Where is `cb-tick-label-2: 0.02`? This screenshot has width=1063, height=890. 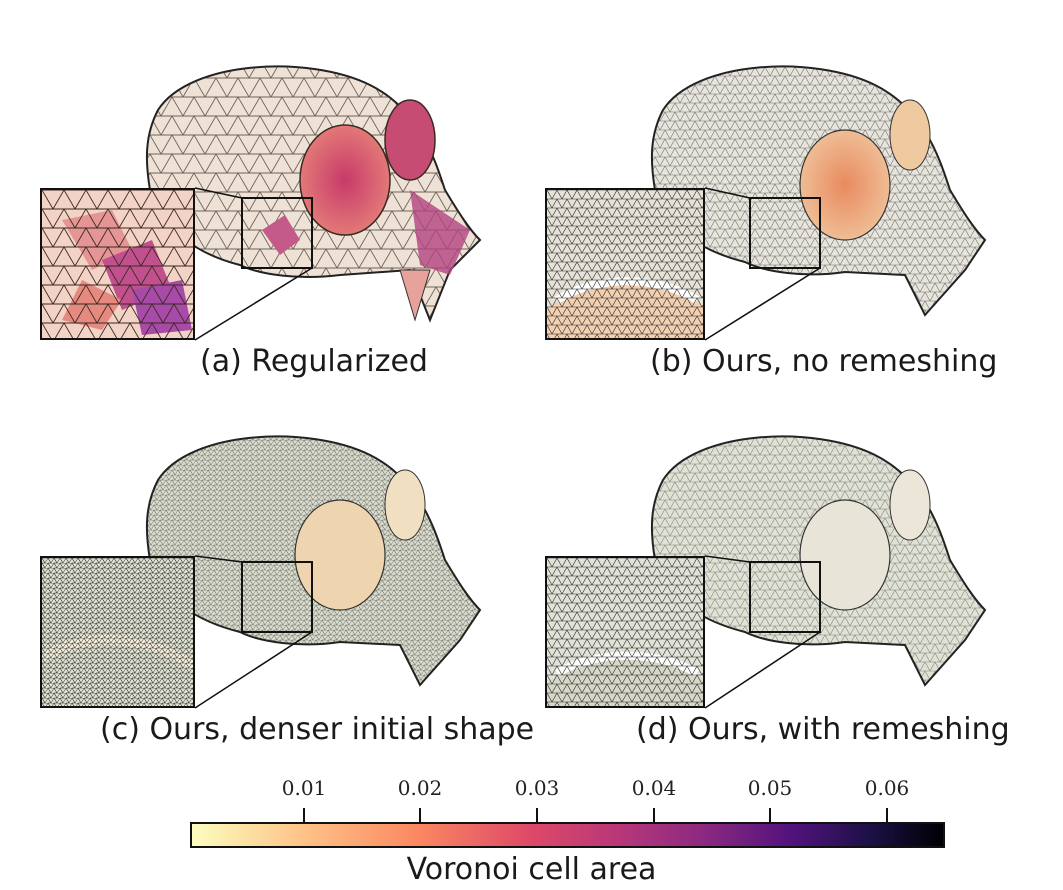 cb-tick-label-2: 0.02 is located at coordinates (420, 788).